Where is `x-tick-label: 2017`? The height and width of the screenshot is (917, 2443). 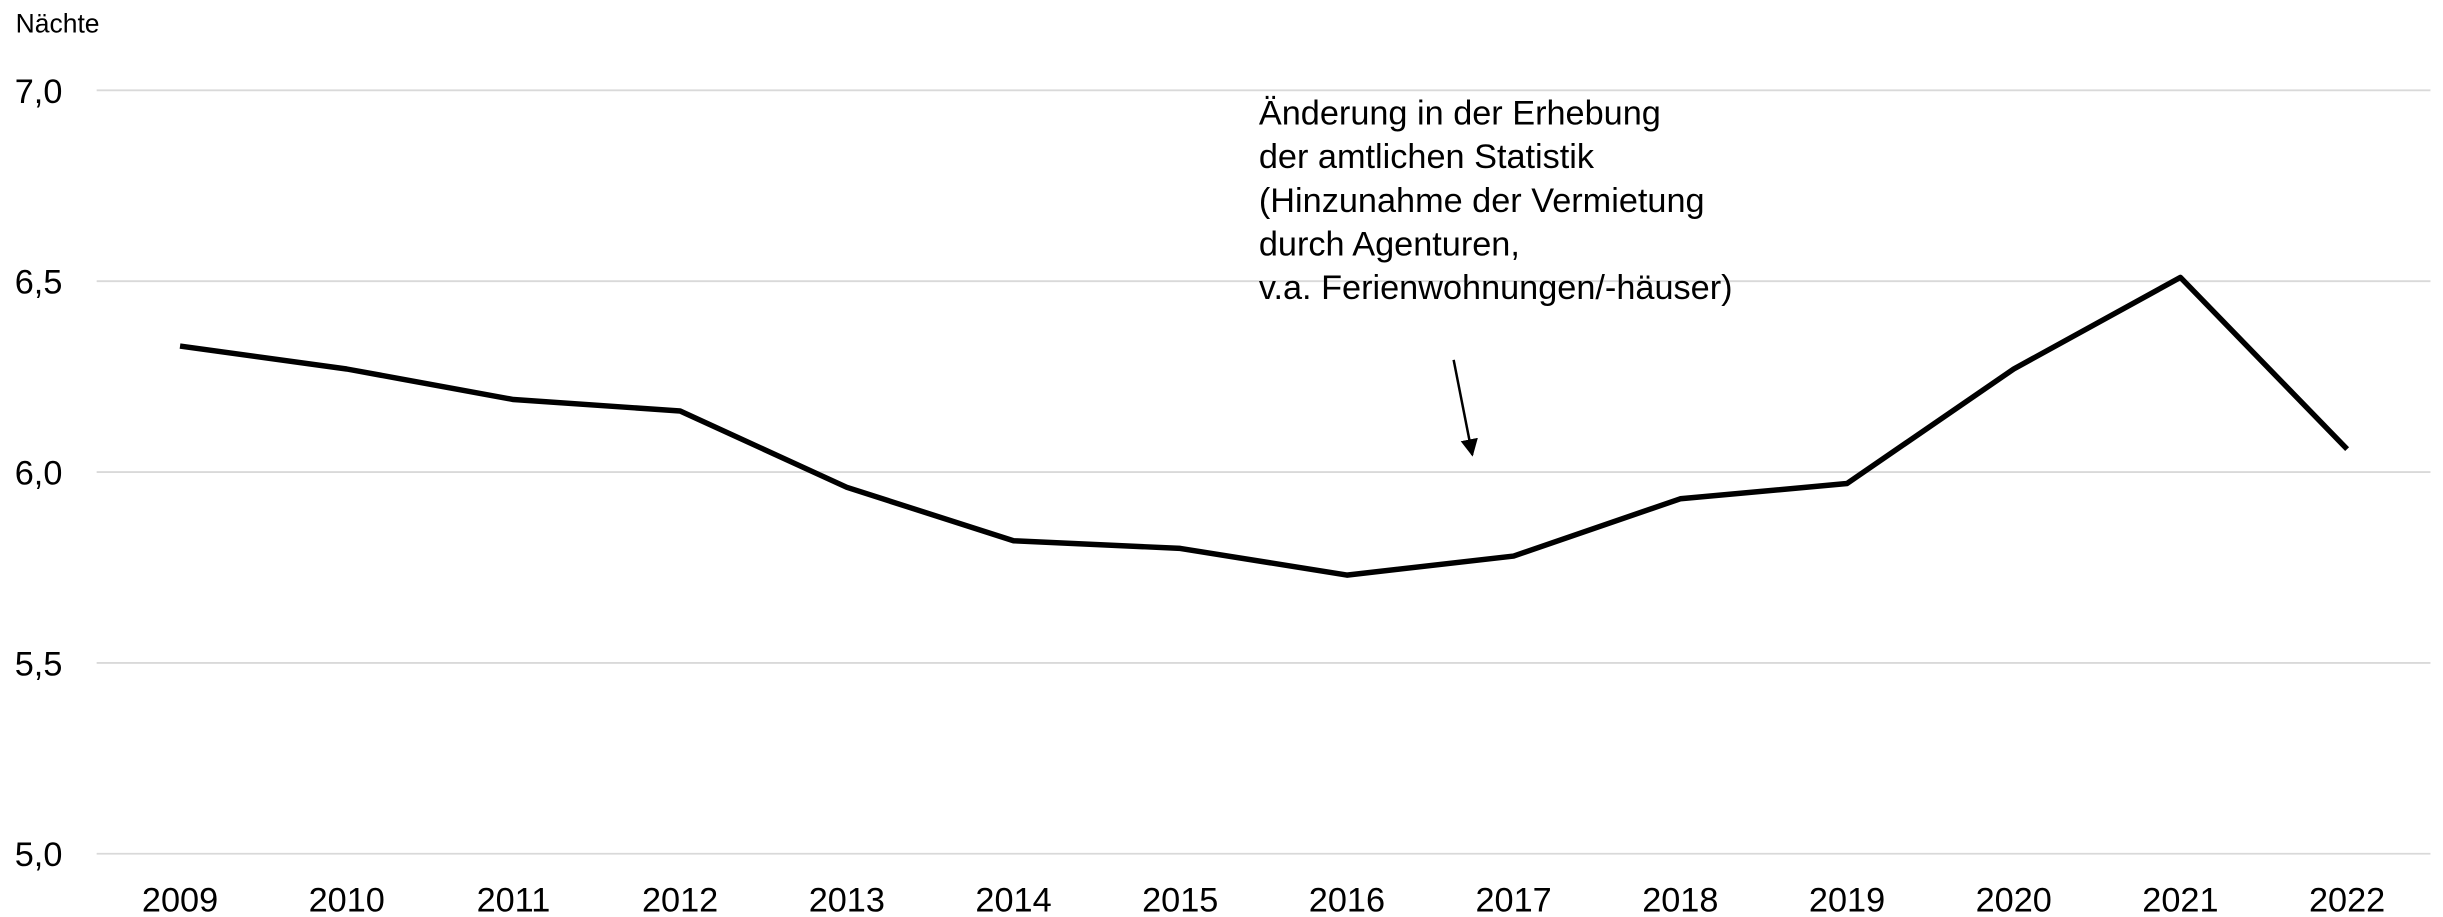 x-tick-label: 2017 is located at coordinates (1513, 899).